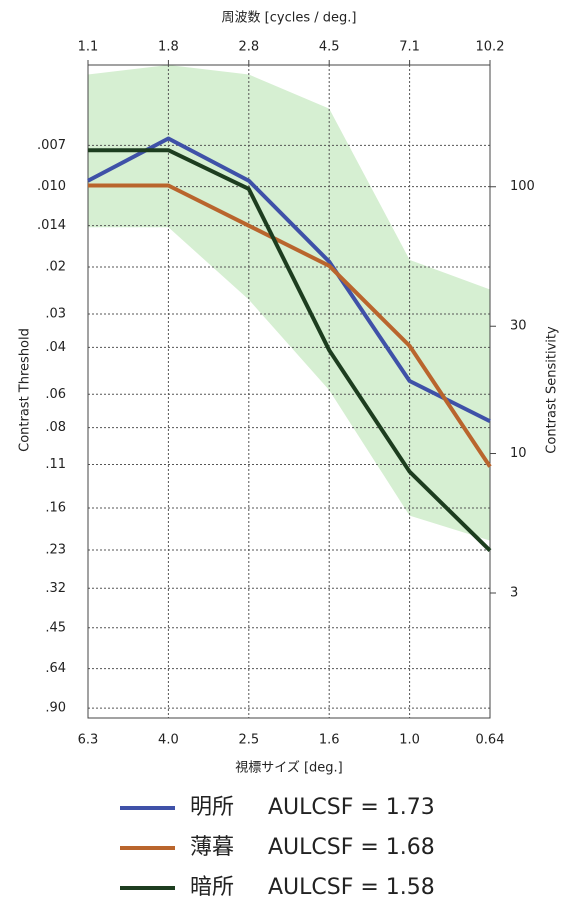 The height and width of the screenshot is (904, 576). What do you see at coordinates (55, 464) in the screenshot?
I see `y-tick-label: .11` at bounding box center [55, 464].